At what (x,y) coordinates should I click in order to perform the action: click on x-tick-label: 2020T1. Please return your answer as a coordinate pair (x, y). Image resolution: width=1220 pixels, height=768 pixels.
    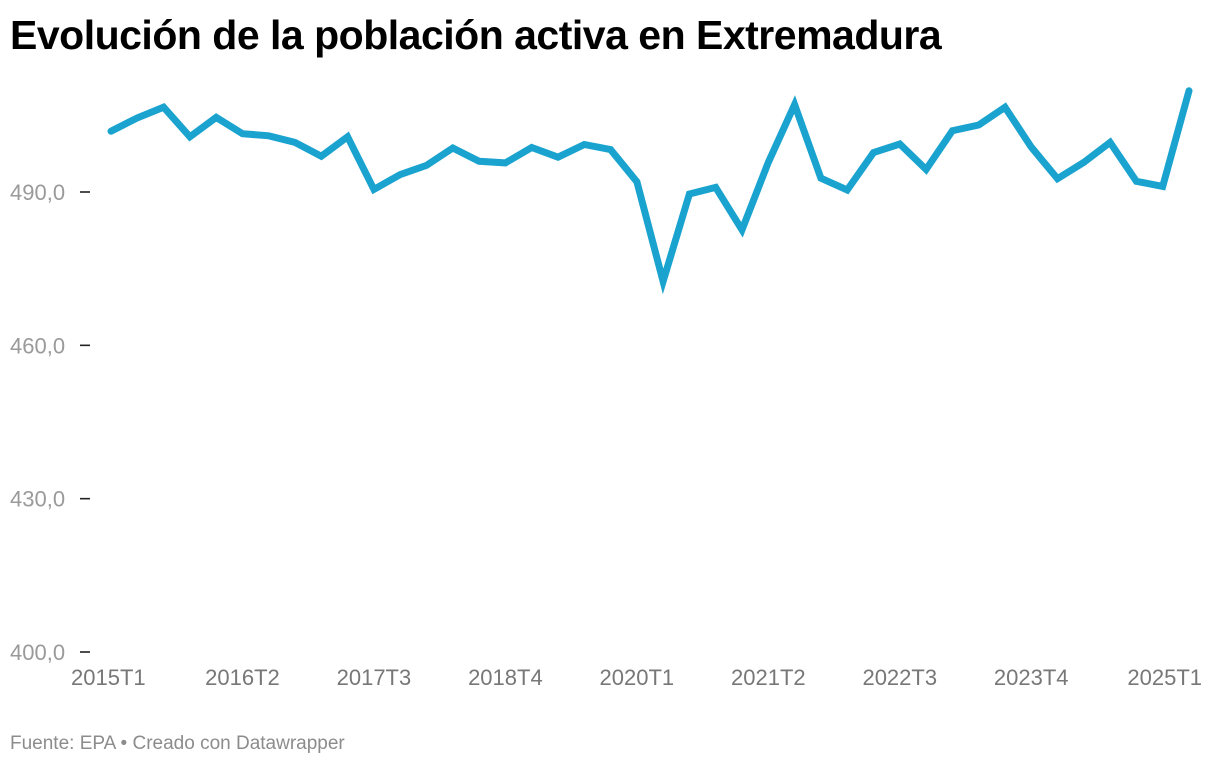
    Looking at the image, I should click on (637, 677).